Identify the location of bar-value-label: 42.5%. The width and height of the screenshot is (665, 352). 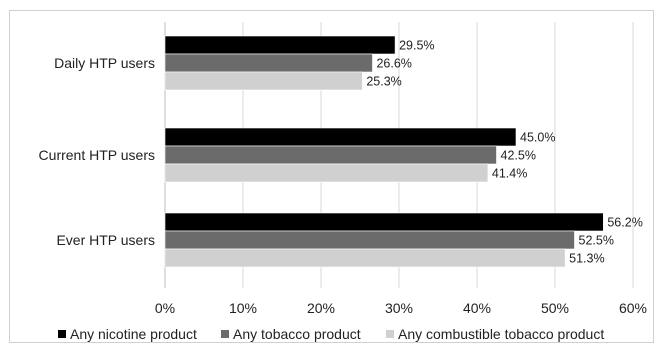
(518, 156).